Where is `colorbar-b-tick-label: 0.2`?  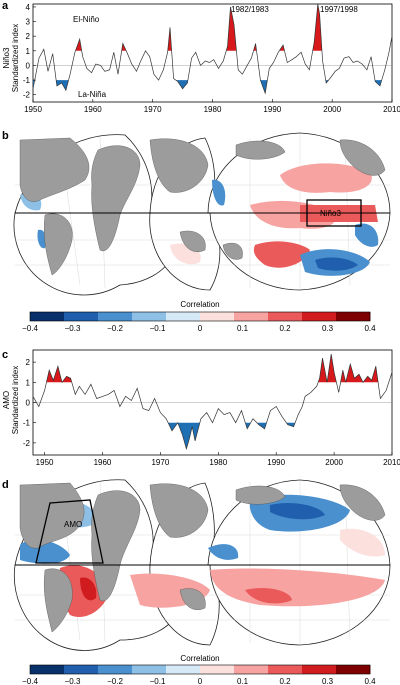 colorbar-b-tick-label: 0.2 is located at coordinates (285, 328).